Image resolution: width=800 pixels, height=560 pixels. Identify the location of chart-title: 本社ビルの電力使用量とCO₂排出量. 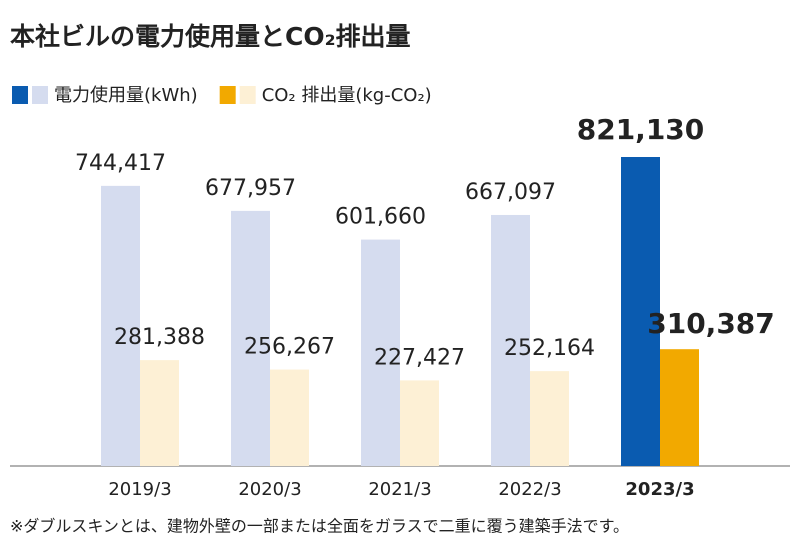
(210, 36).